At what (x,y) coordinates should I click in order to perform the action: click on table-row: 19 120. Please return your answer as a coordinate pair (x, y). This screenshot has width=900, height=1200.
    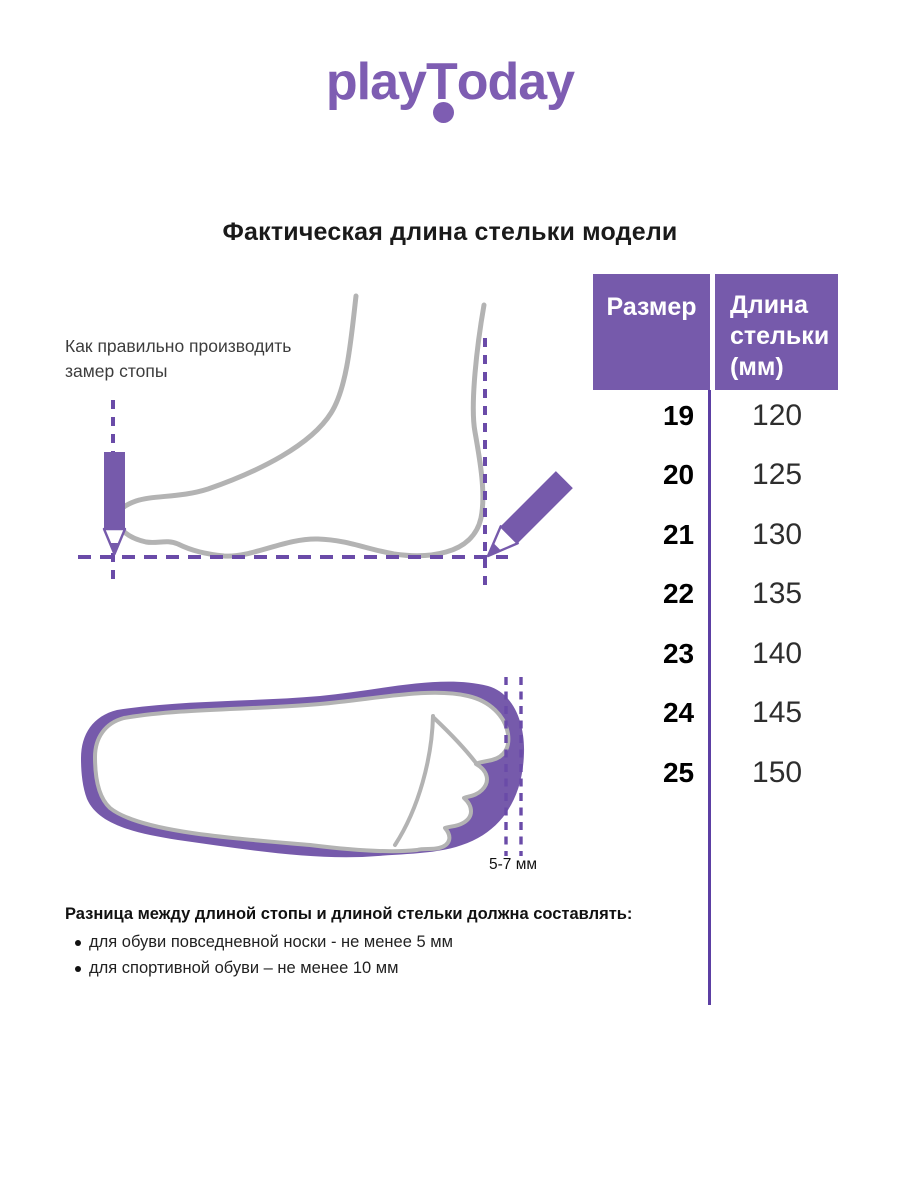
    Looking at the image, I should click on (715, 416).